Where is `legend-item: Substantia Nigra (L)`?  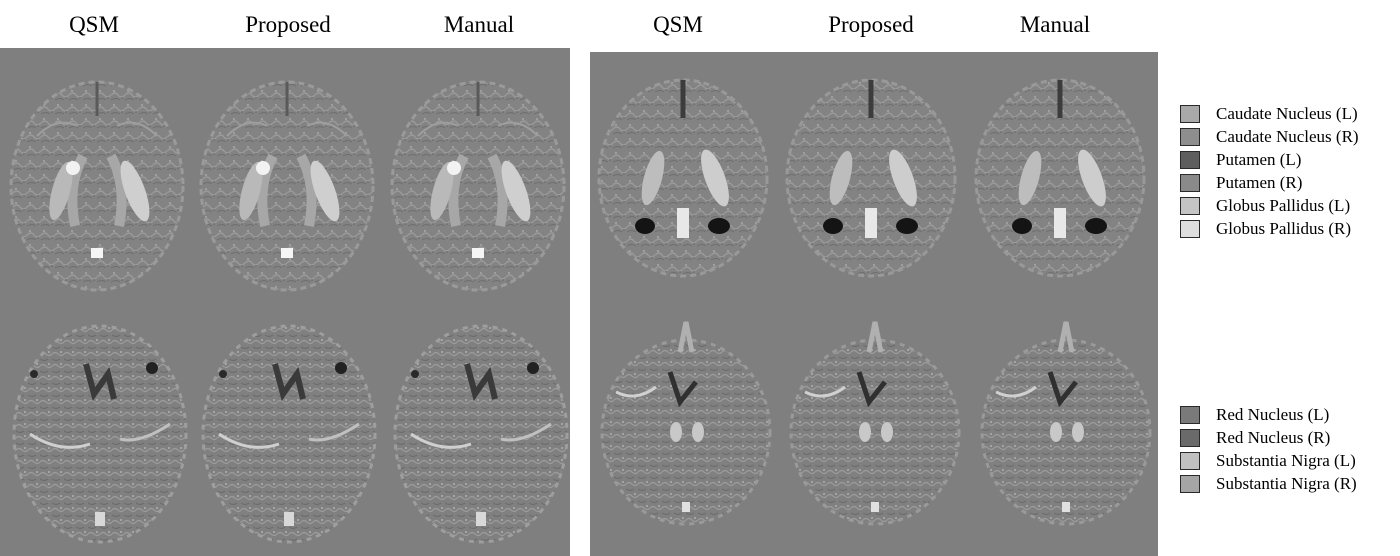 legend-item: Substantia Nigra (L) is located at coordinates (1268, 460).